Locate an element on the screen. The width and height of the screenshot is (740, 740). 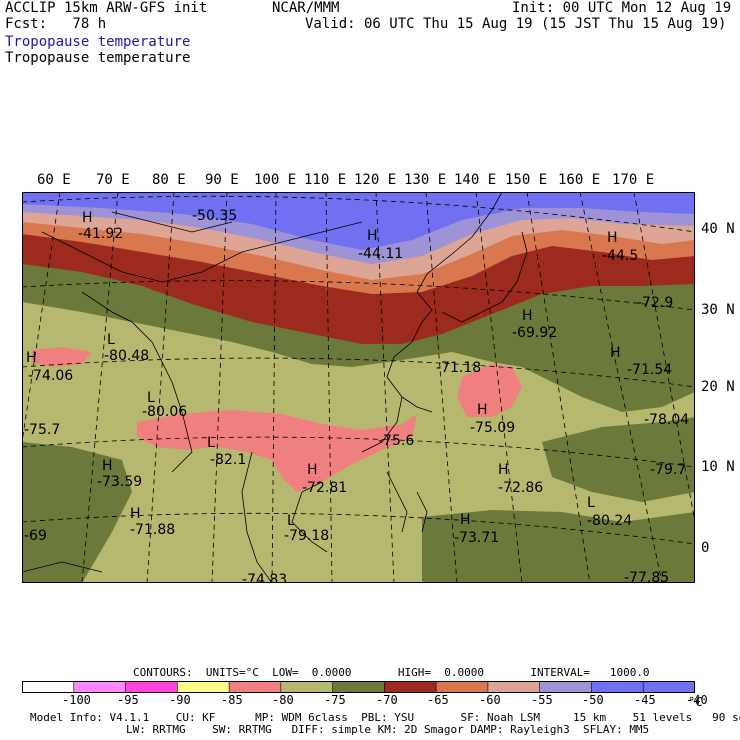
cb-tick: -40 is located at coordinates (697, 700).